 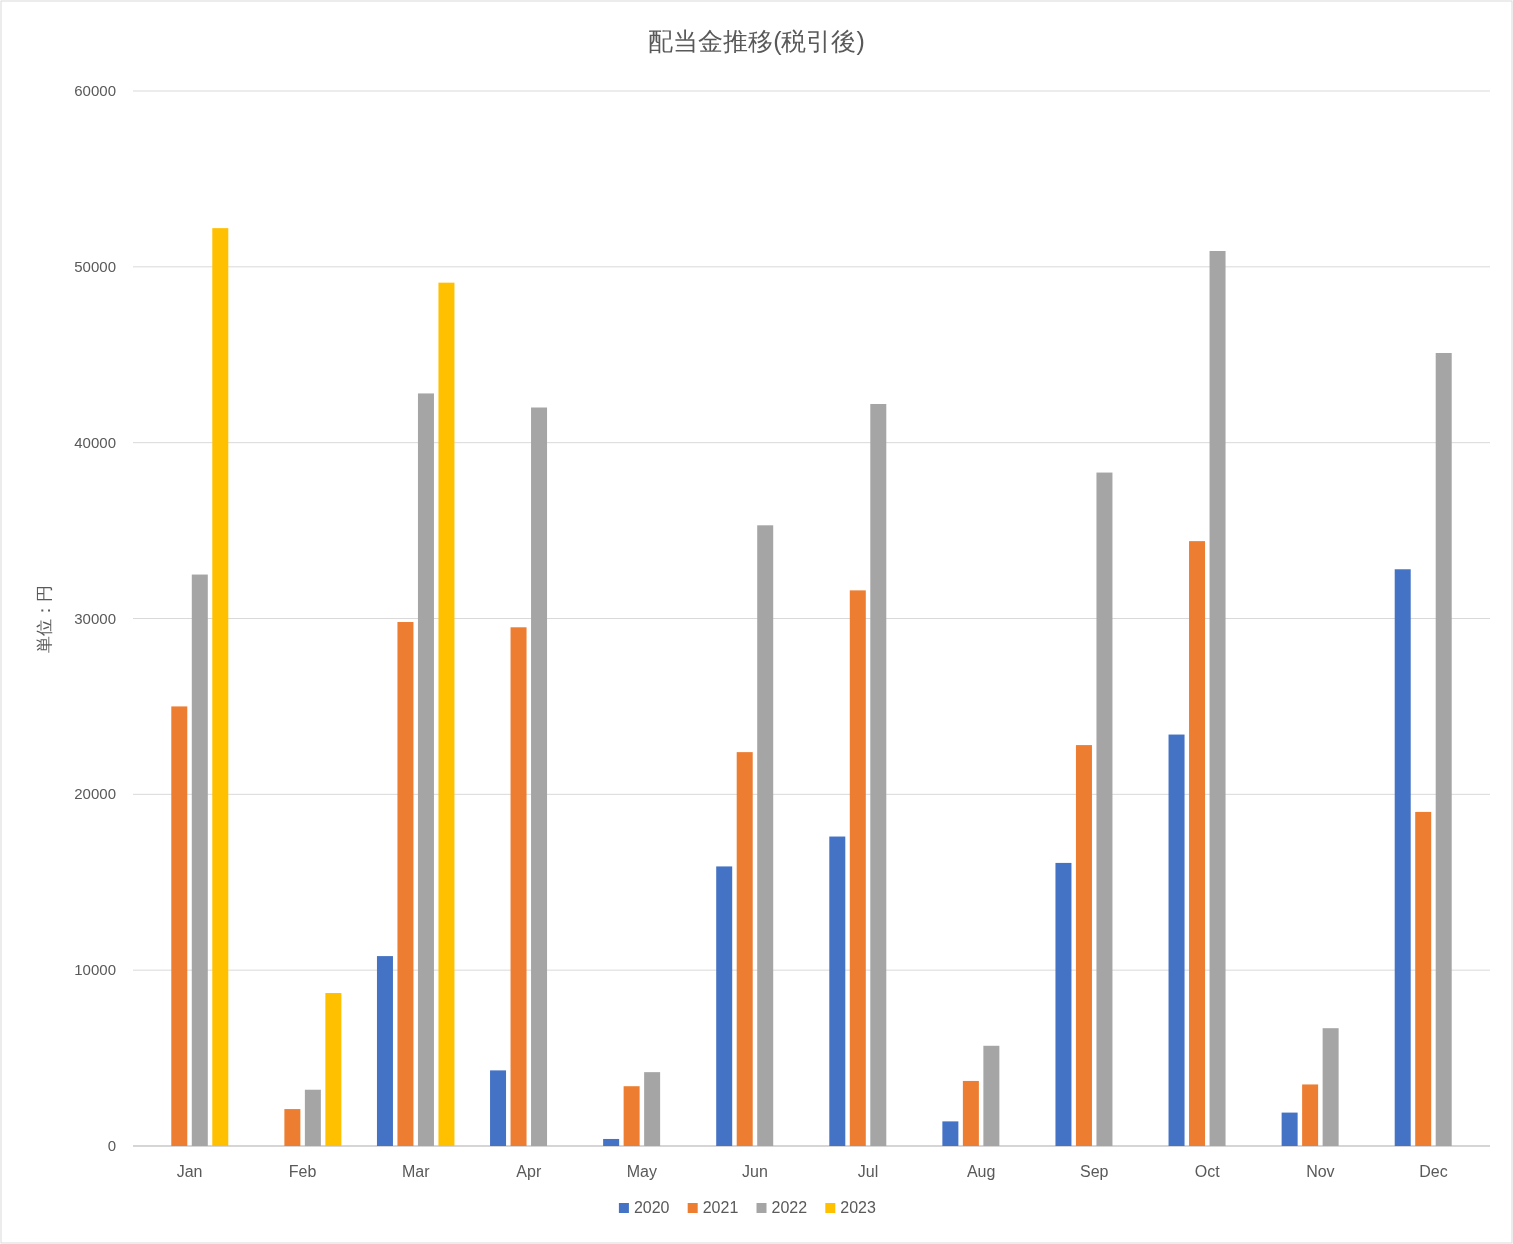 I want to click on y-axis-title: 単位：円, so click(x=44, y=618).